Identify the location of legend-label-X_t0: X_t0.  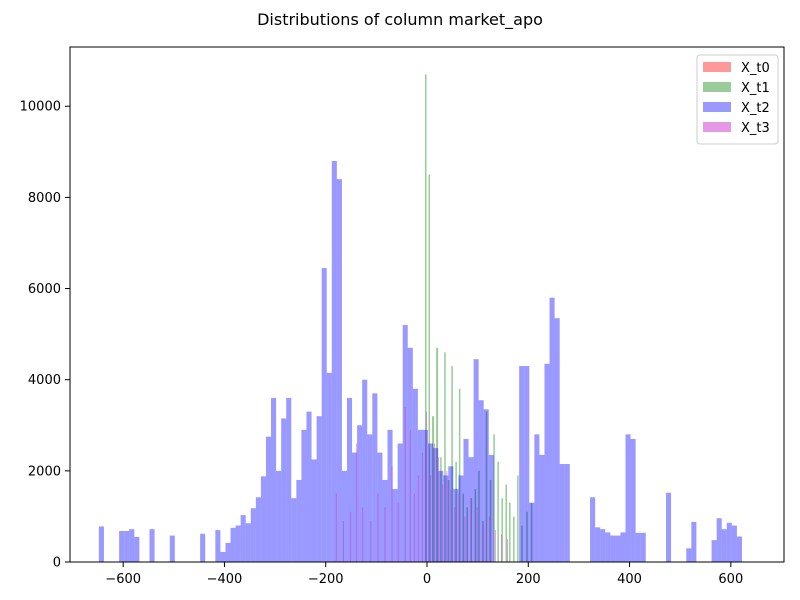
(755, 68).